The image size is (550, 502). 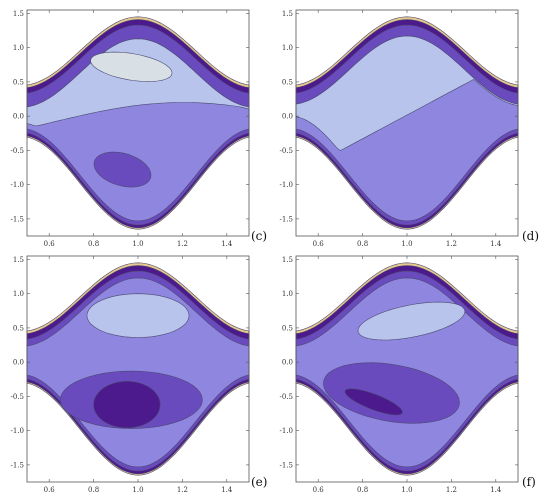 What do you see at coordinates (529, 482) in the screenshot?
I see `panel-f-label: (f)` at bounding box center [529, 482].